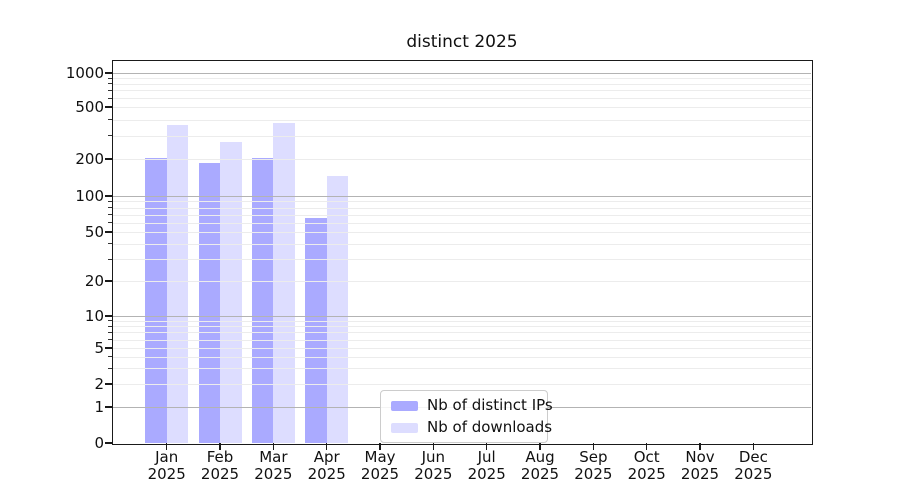 The image size is (900, 500). Describe the element at coordinates (404, 405) in the screenshot. I see `legend-swatch-distinct-ips` at that location.